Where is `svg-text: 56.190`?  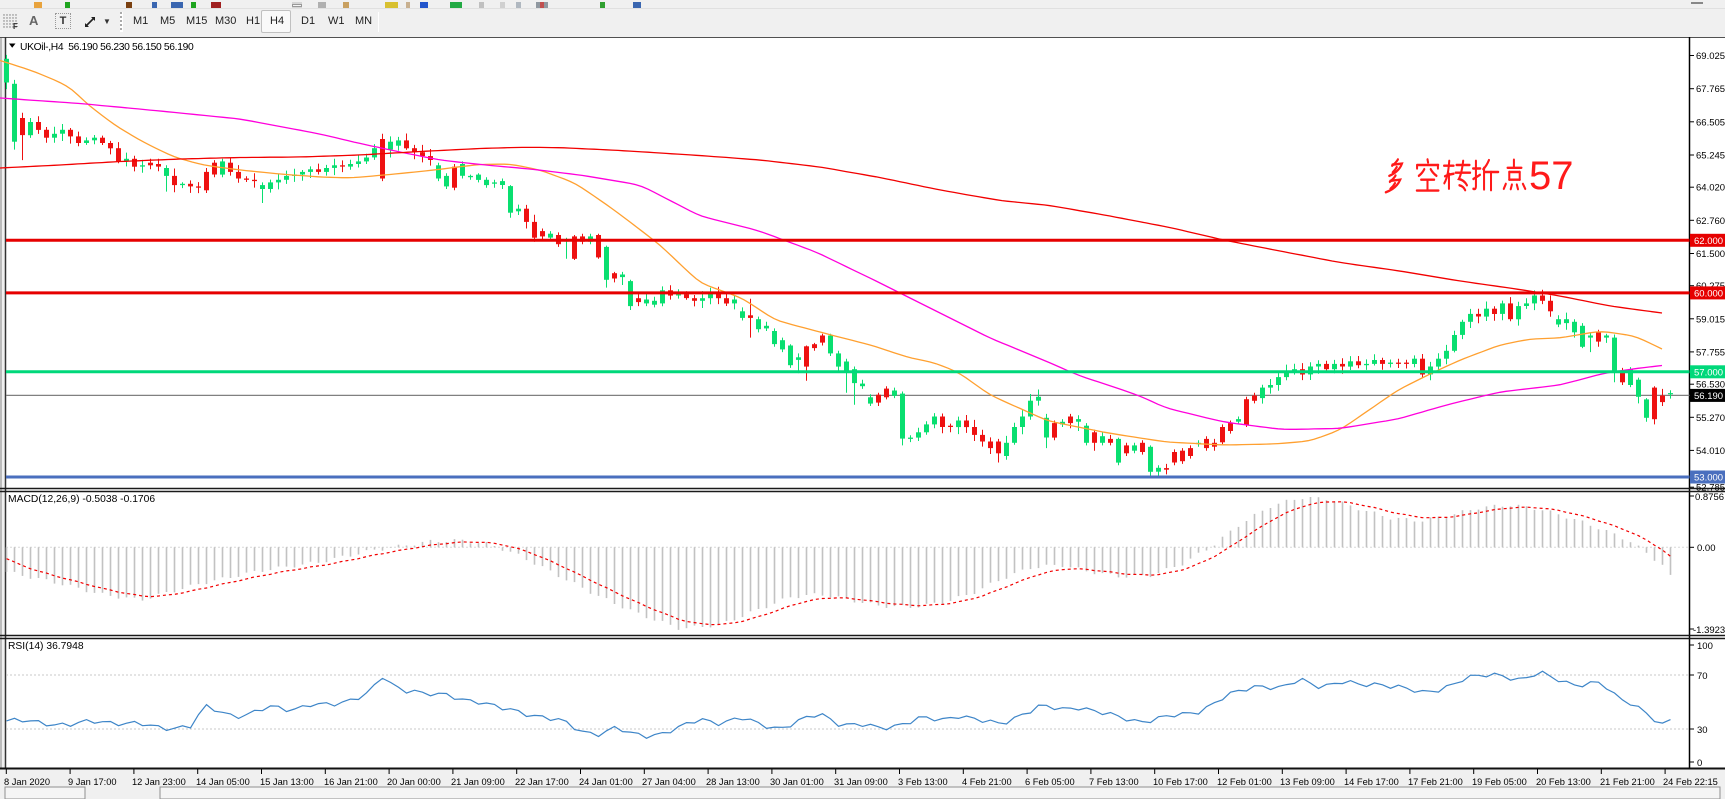
svg-text: 56.190 is located at coordinates (1708, 396).